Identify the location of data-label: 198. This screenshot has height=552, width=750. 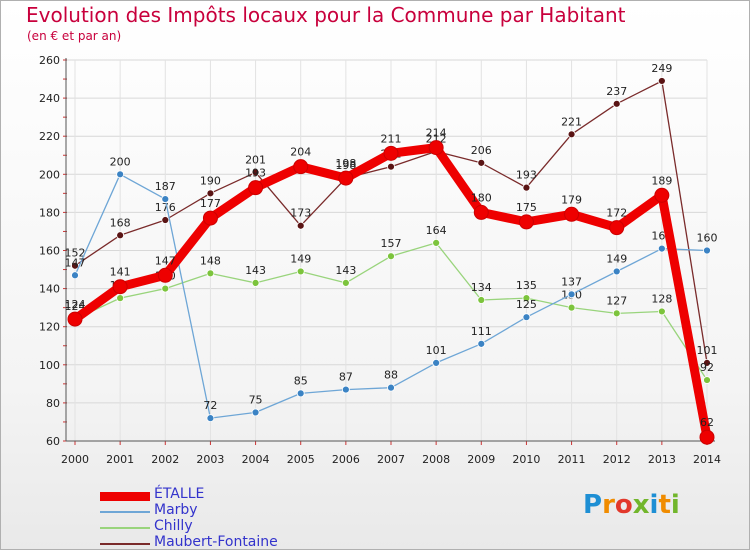
(345, 163).